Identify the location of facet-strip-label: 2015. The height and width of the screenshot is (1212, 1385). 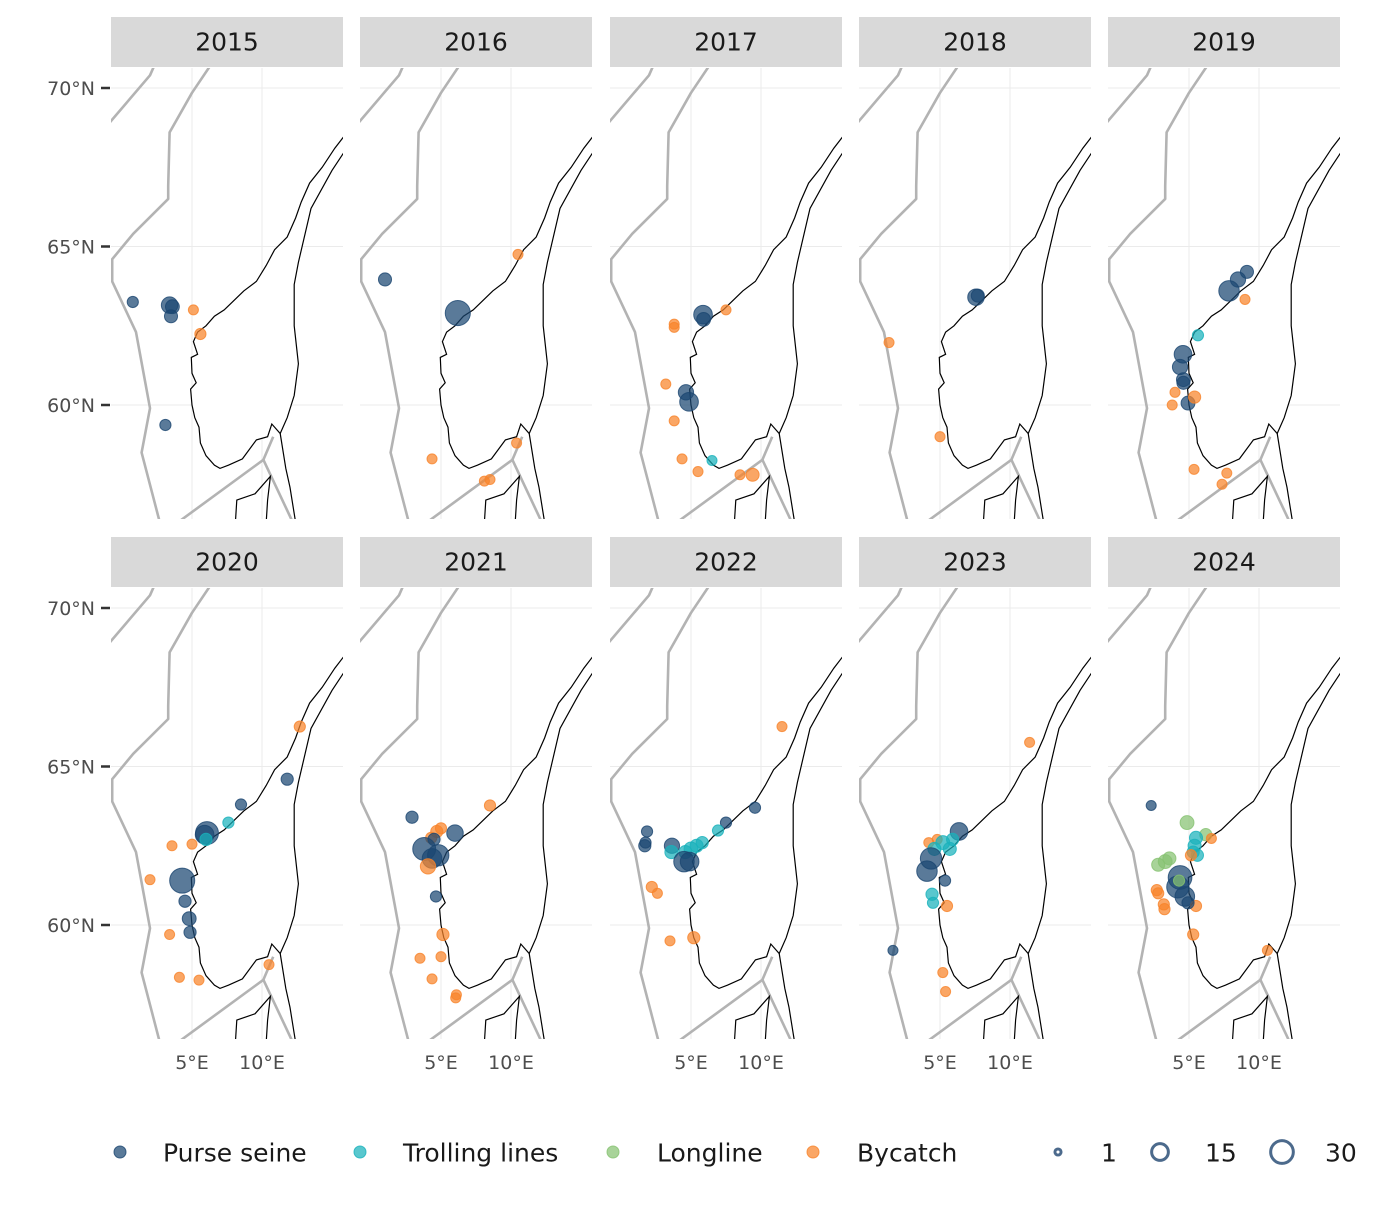
(227, 42).